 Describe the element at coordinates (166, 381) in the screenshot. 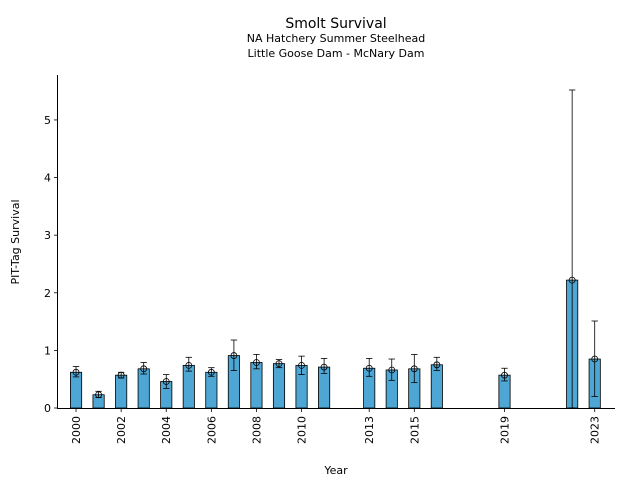

I see `point-marker-2004` at that location.